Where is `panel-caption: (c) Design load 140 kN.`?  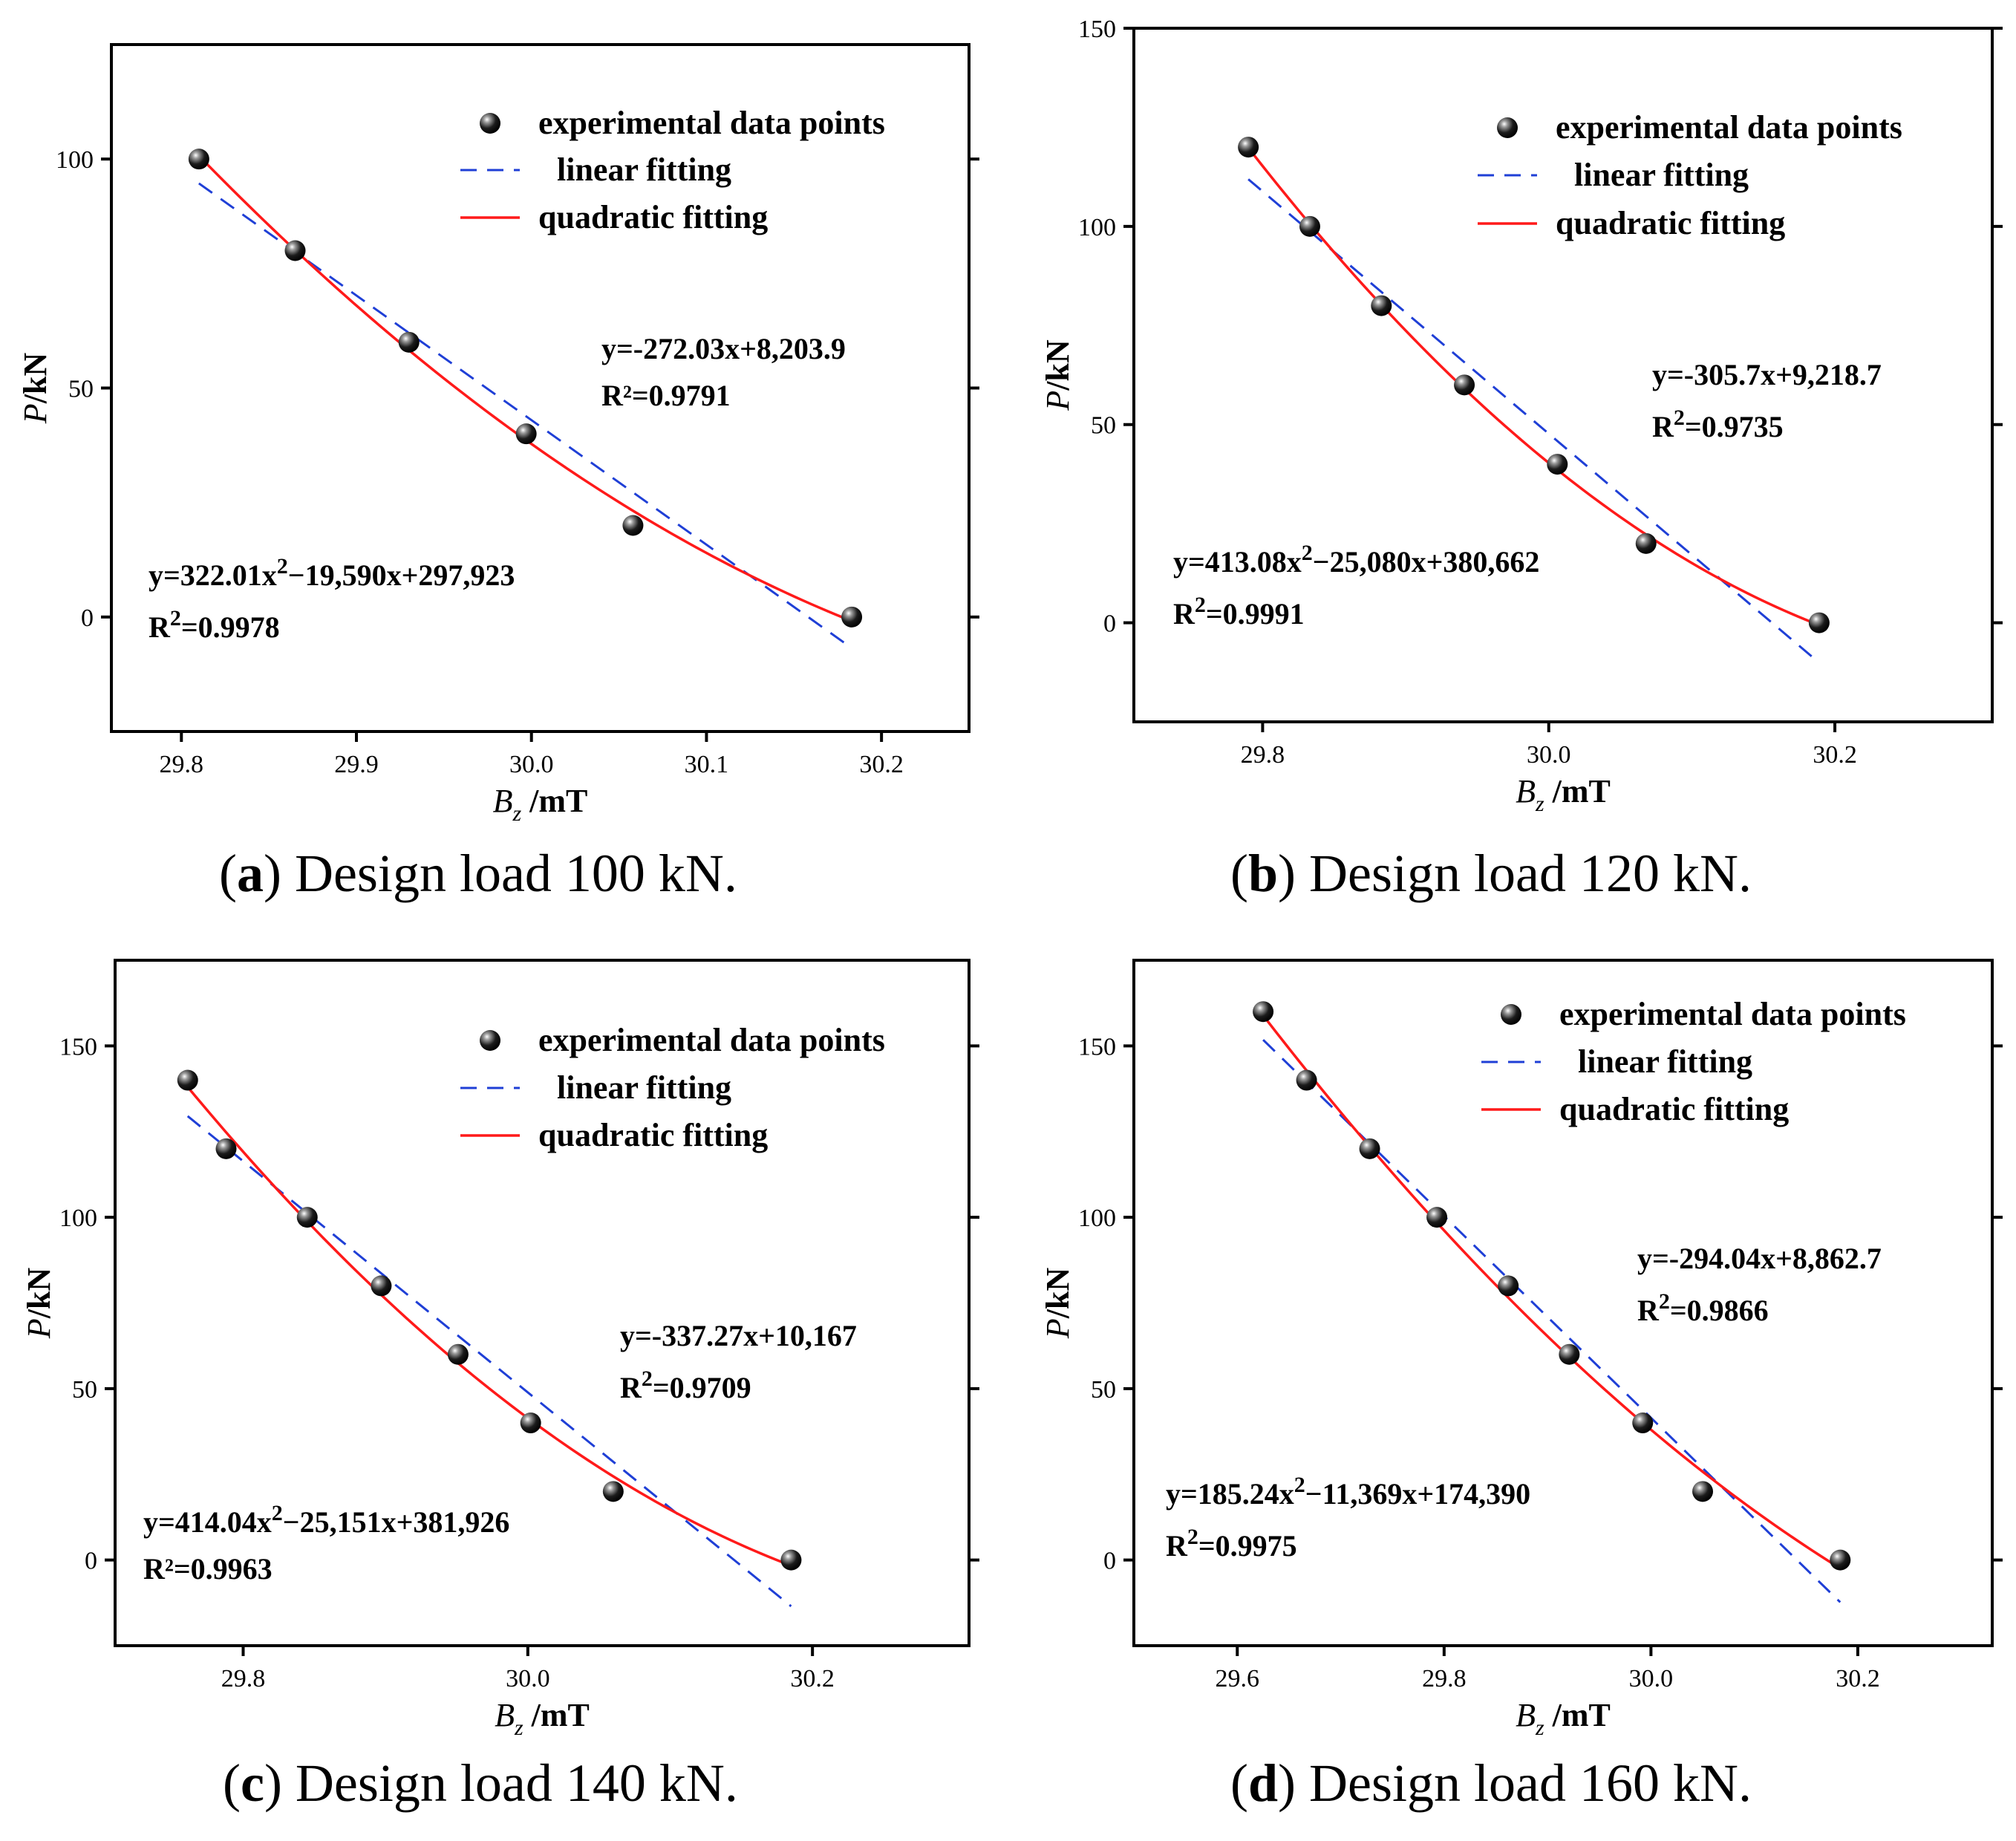 panel-caption: (c) Design load 140 kN. is located at coordinates (480, 1783).